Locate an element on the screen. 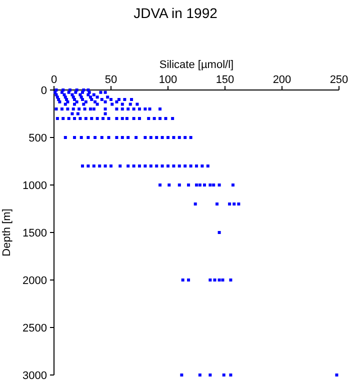 Image resolution: width=351 pixels, height=384 pixels. y-tick-label: 2500 is located at coordinates (34, 328).